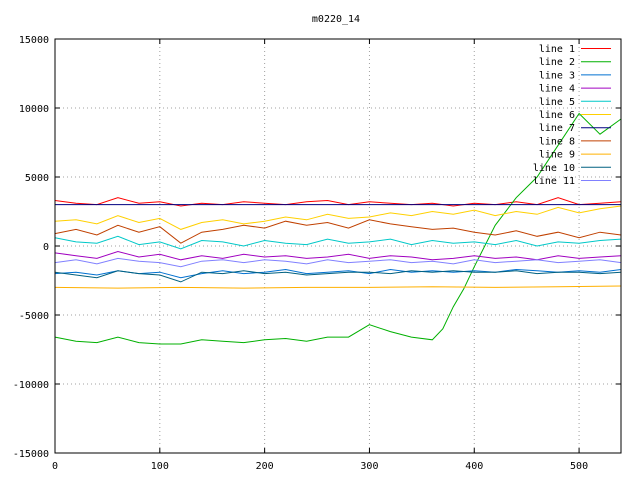 The image size is (640, 480). I want to click on x-tick-label: 0, so click(55, 466).